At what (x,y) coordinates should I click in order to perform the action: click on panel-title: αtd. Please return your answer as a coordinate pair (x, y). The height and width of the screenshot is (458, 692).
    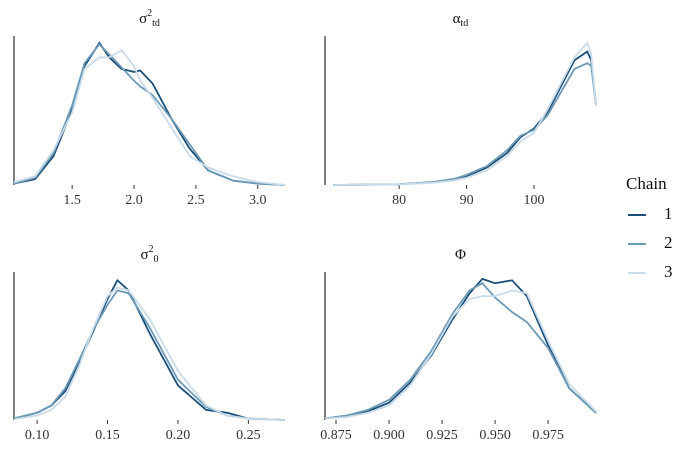
    Looking at the image, I should click on (461, 20).